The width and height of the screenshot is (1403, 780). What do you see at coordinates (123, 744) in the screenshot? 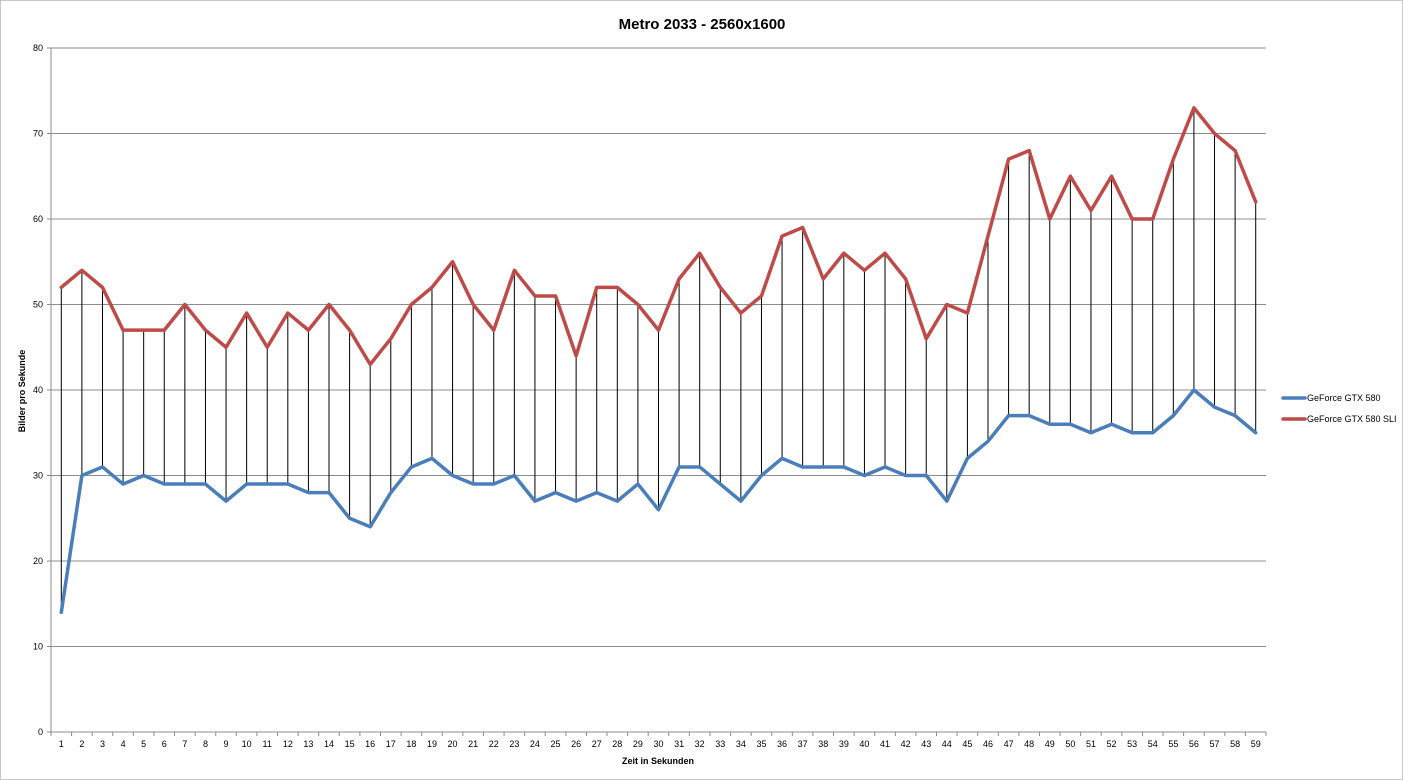
I see `x-tick-label: 4` at bounding box center [123, 744].